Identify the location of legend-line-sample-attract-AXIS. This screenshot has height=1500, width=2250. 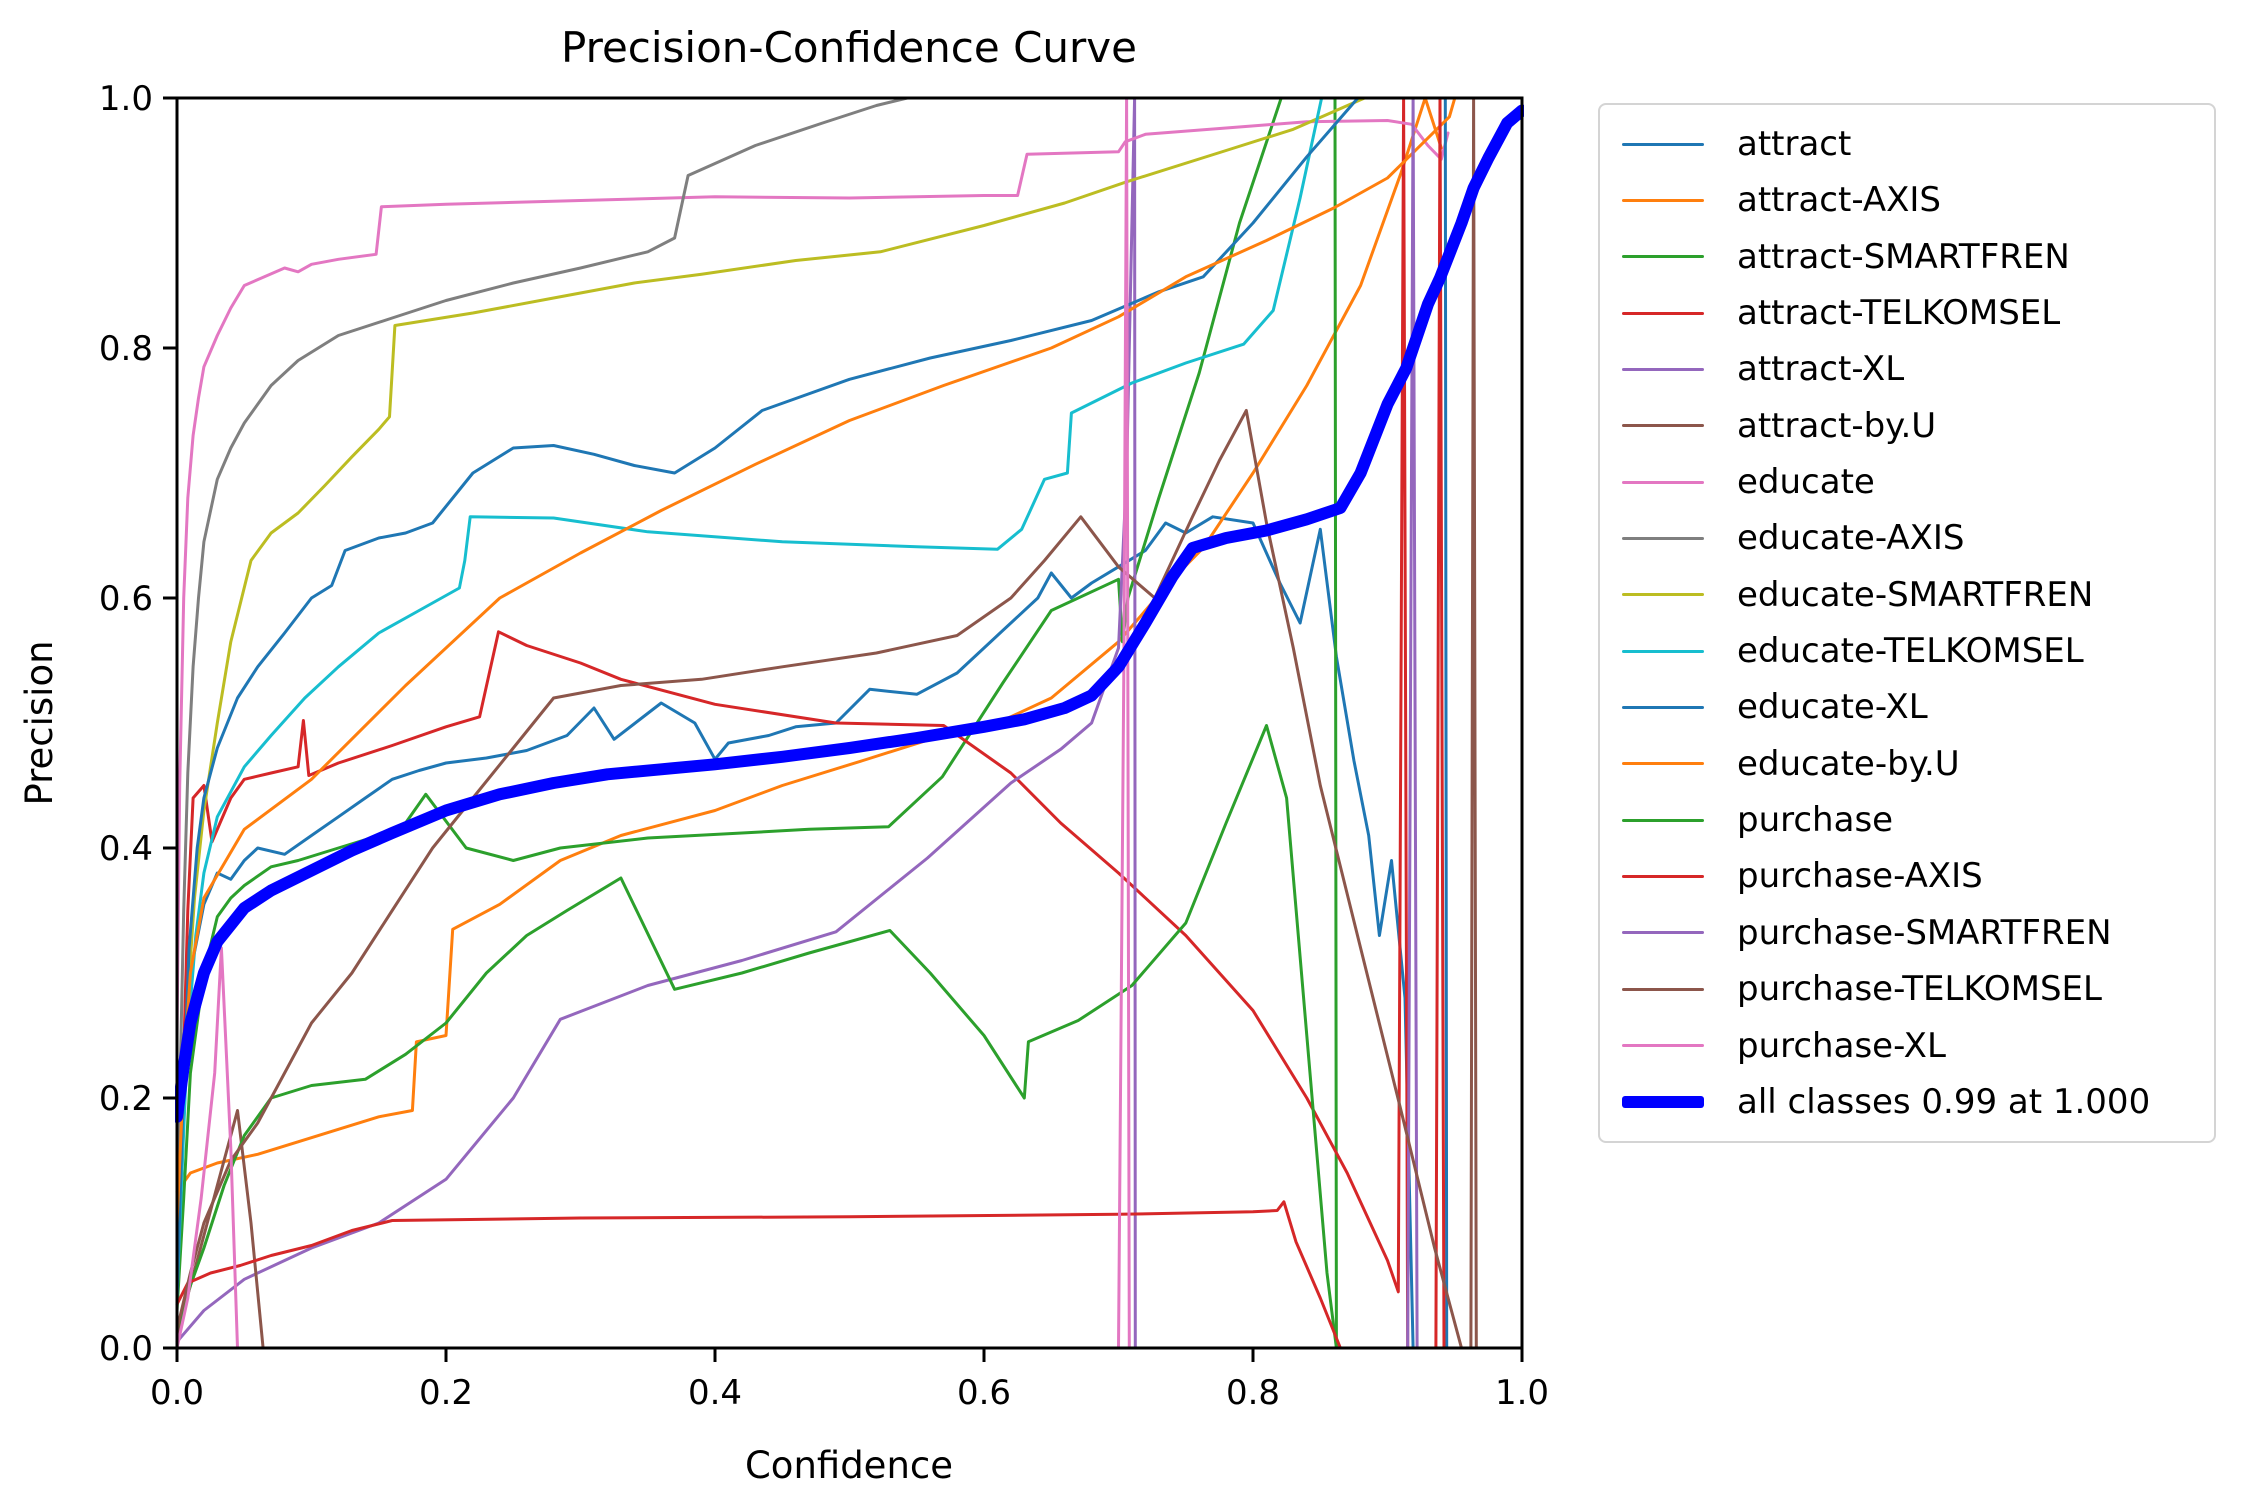
(1663, 200).